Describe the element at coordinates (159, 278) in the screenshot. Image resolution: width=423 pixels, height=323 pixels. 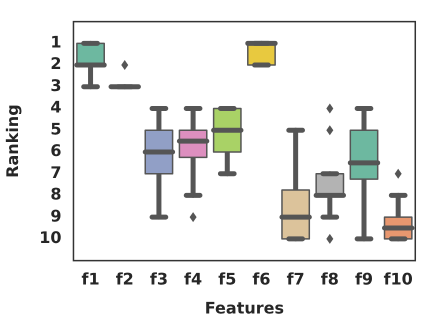
I see `x-tick-label: f3` at that location.